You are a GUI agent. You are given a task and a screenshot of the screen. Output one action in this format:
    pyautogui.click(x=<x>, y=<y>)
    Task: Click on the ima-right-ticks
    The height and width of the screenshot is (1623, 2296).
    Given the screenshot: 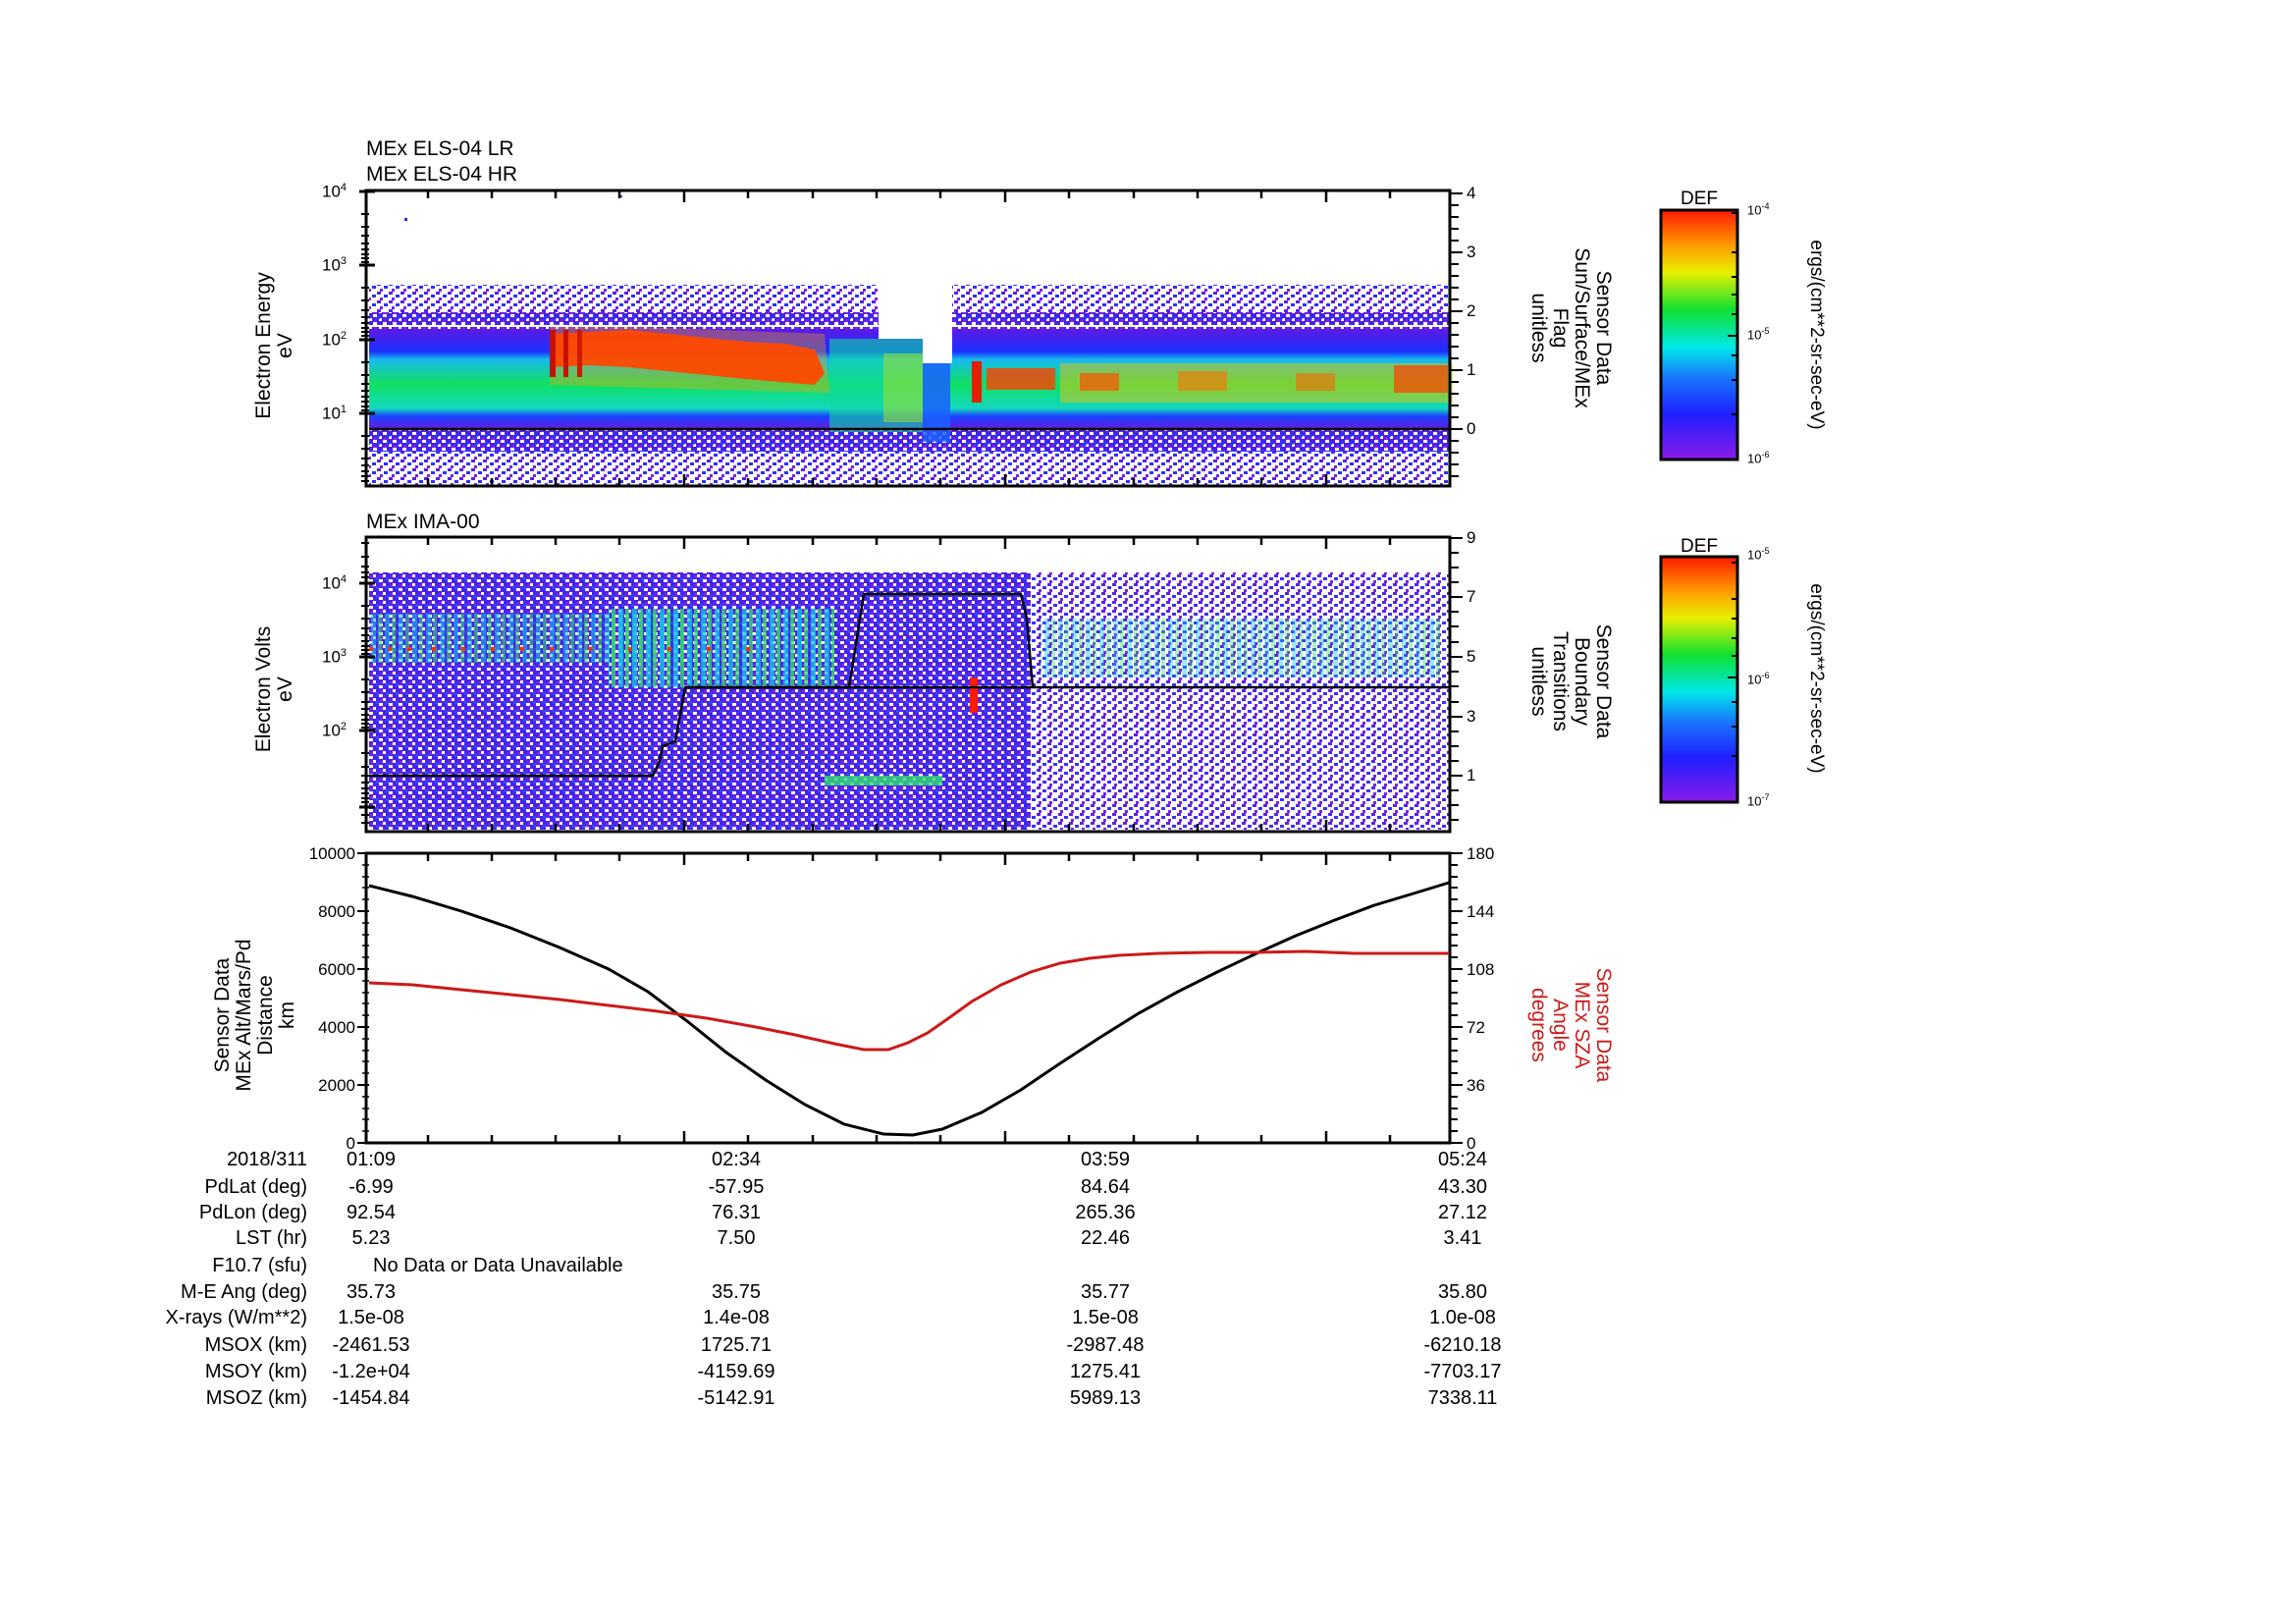 What is the action you would take?
    pyautogui.click(x=1456, y=679)
    